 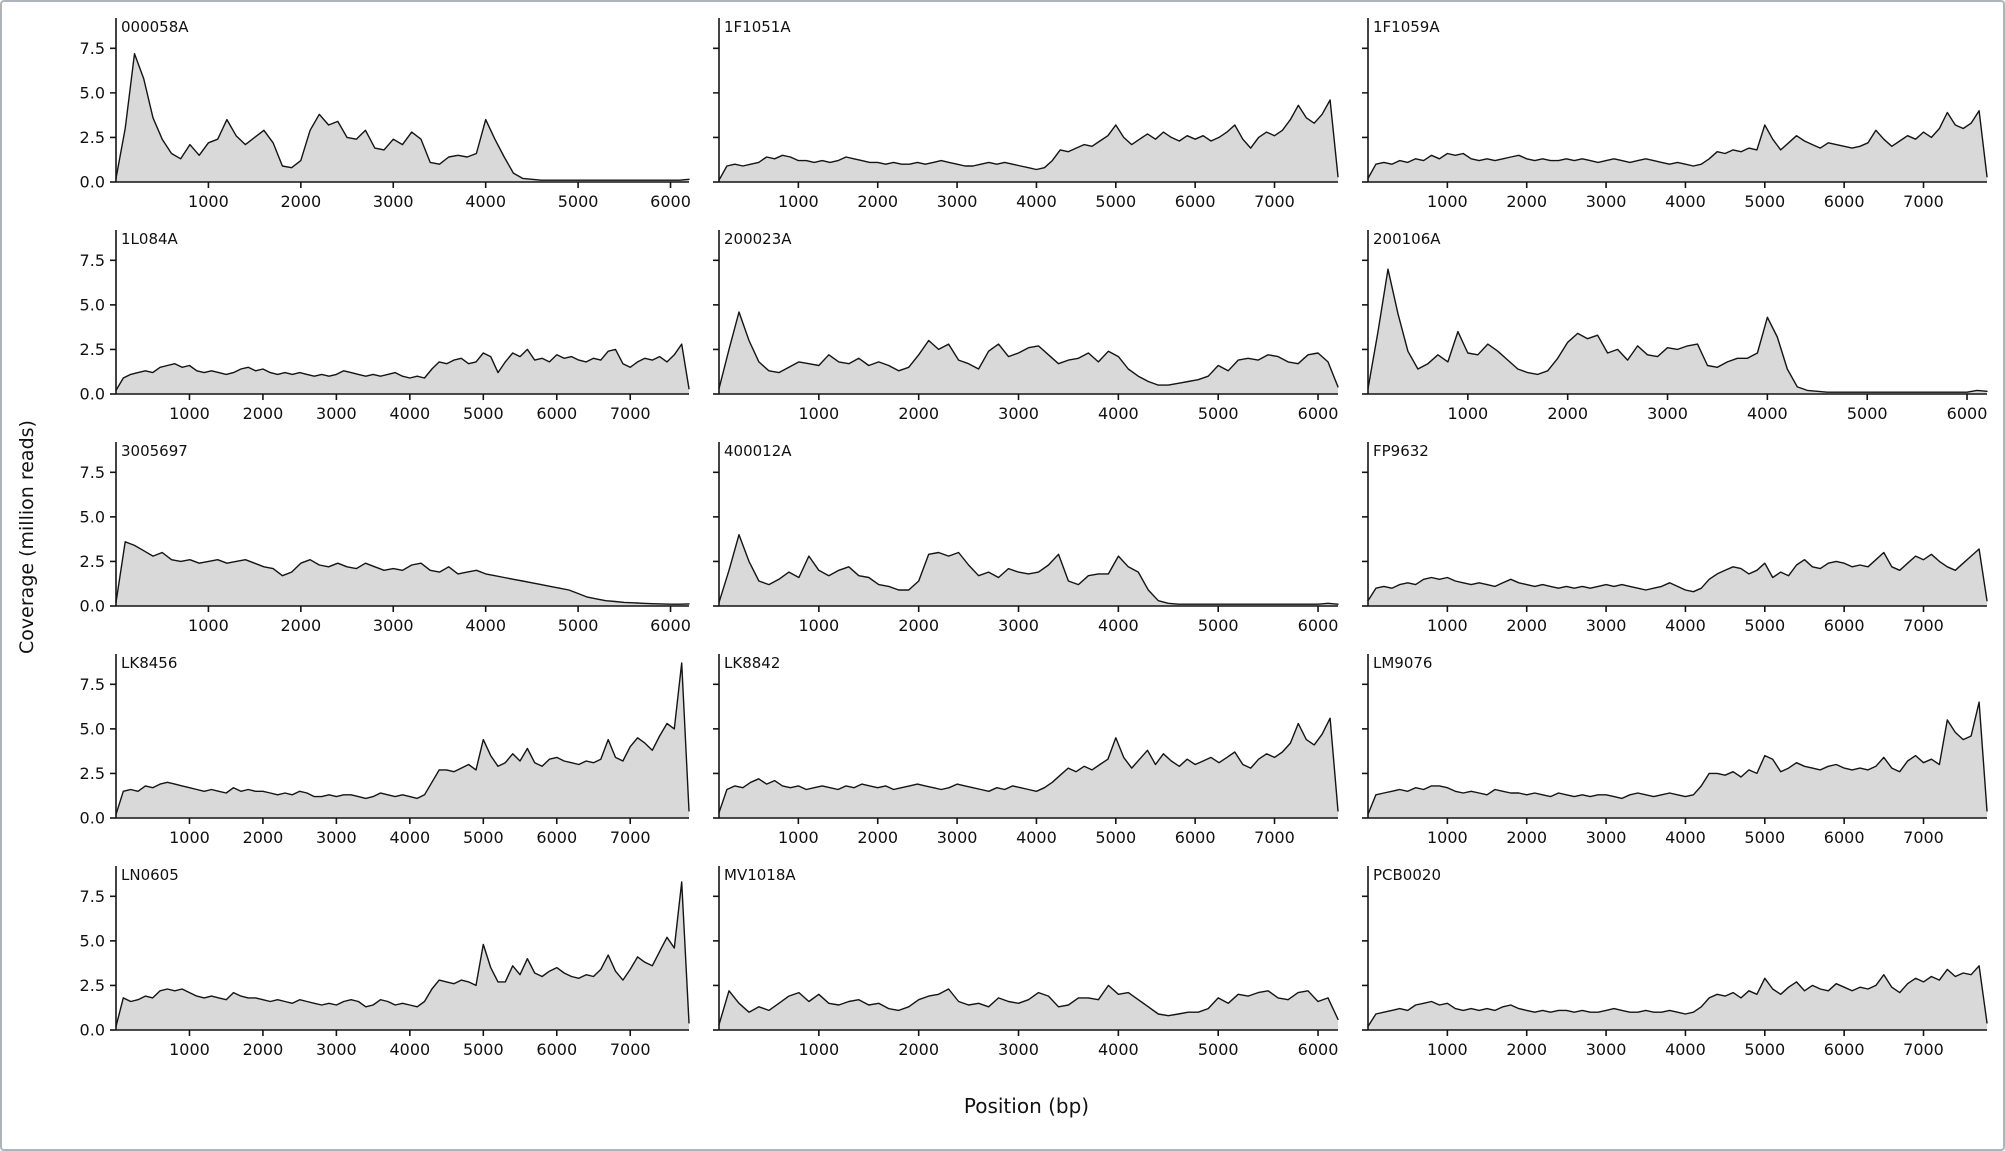 I want to click on sample-label: LK8456, so click(x=149, y=663).